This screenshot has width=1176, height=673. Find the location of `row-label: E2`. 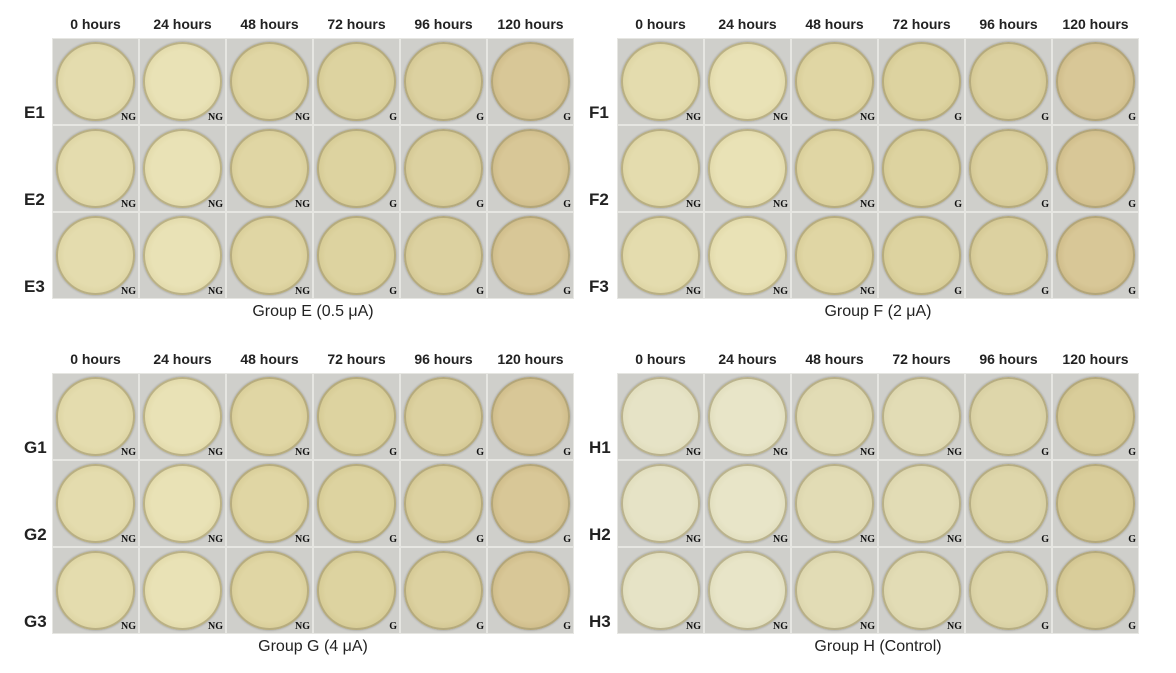

row-label: E2 is located at coordinates (34, 199).